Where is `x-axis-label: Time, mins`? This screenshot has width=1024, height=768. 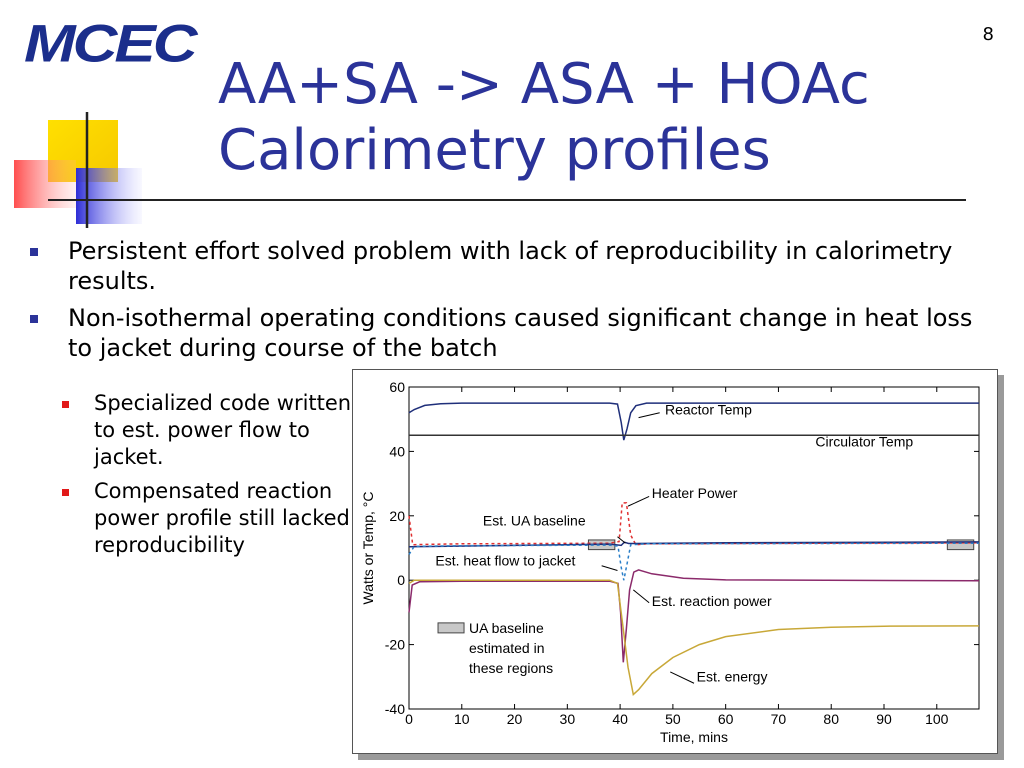
x-axis-label: Time, mins is located at coordinates (694, 737).